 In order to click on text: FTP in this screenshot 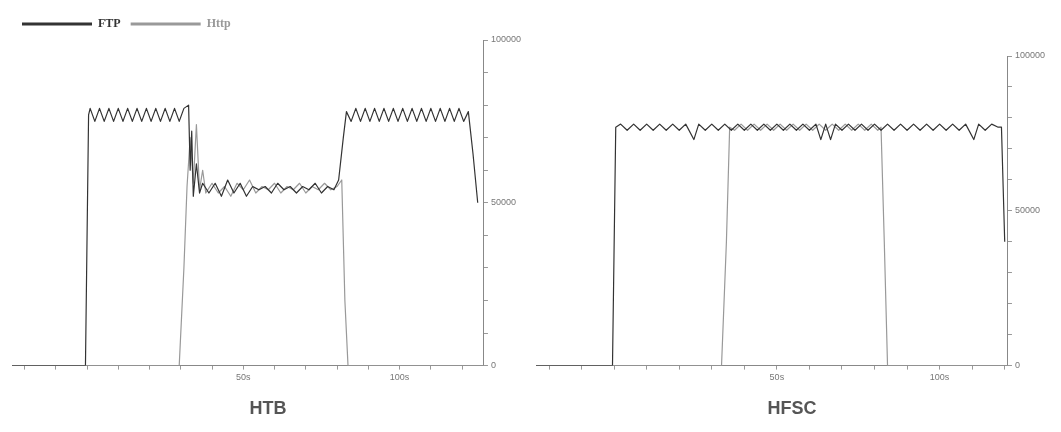, I will do `click(109, 23)`.